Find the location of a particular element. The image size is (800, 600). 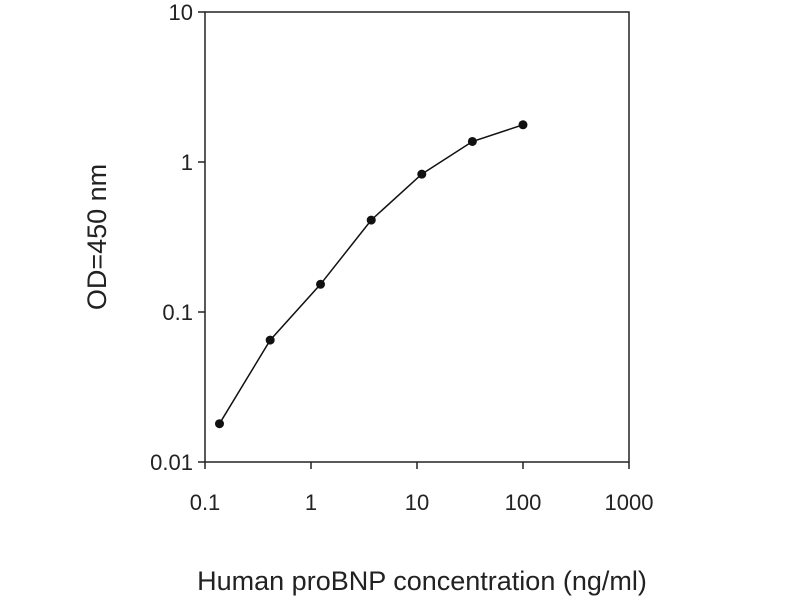

y-tick-label: 1 is located at coordinates (187, 162).